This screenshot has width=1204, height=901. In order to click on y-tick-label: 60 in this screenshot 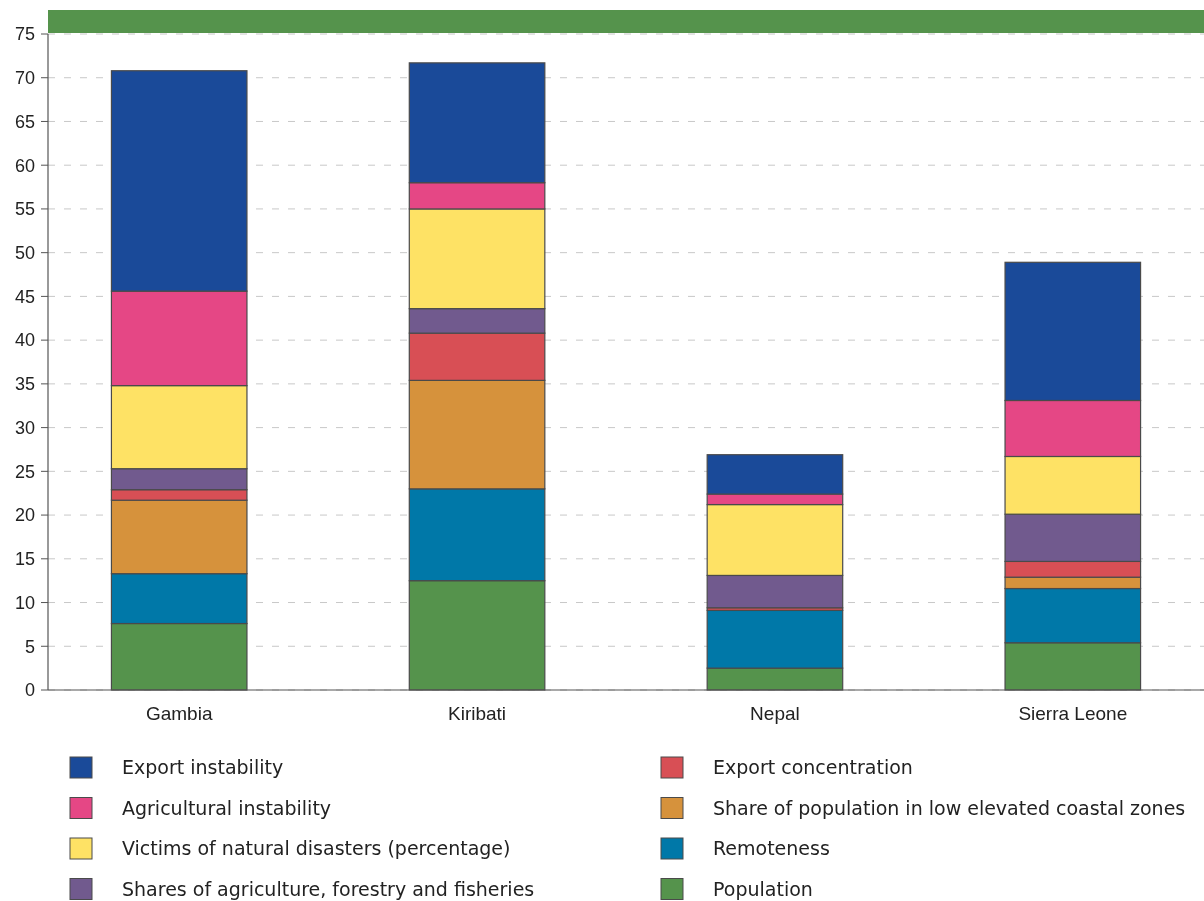, I will do `click(24, 165)`.